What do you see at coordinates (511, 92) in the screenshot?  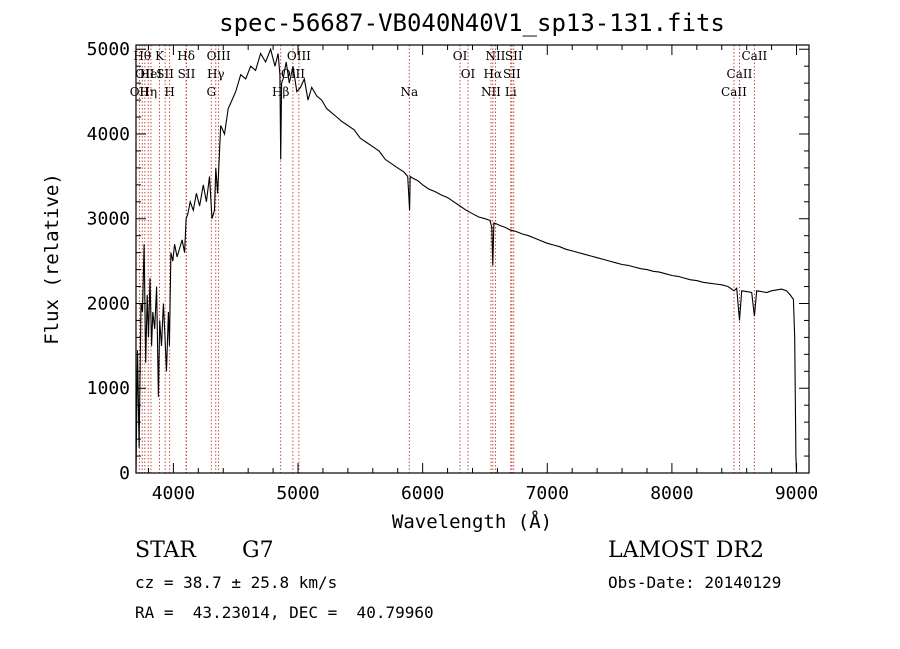 I see `line-marker-label: Li` at bounding box center [511, 92].